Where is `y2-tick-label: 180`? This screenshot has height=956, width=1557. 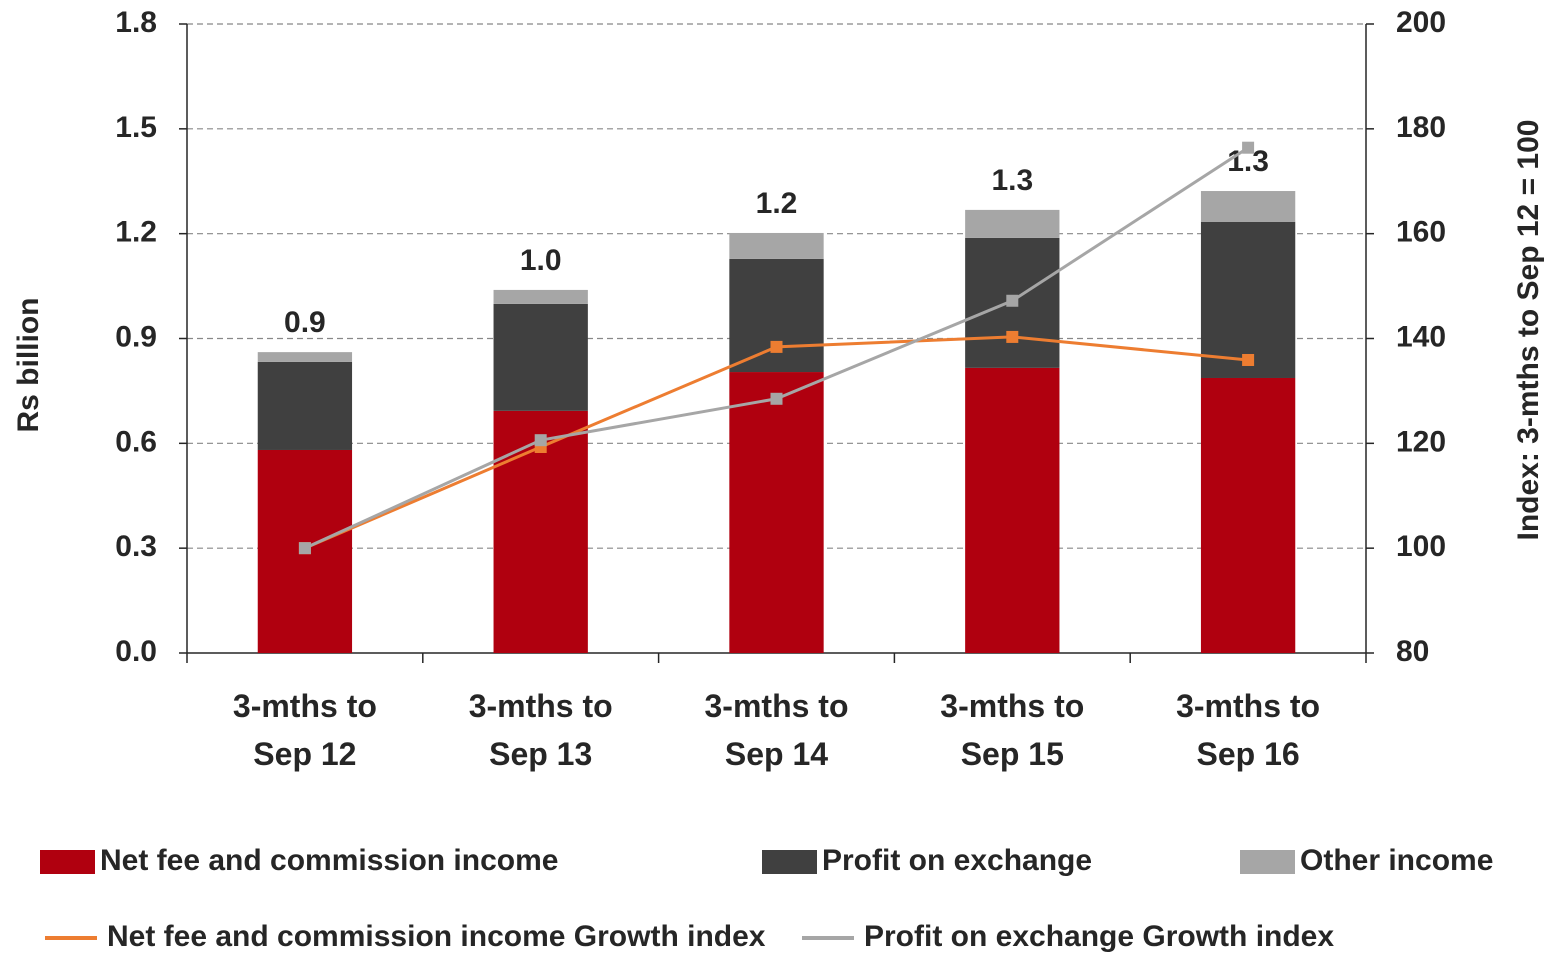 y2-tick-label: 180 is located at coordinates (1421, 127).